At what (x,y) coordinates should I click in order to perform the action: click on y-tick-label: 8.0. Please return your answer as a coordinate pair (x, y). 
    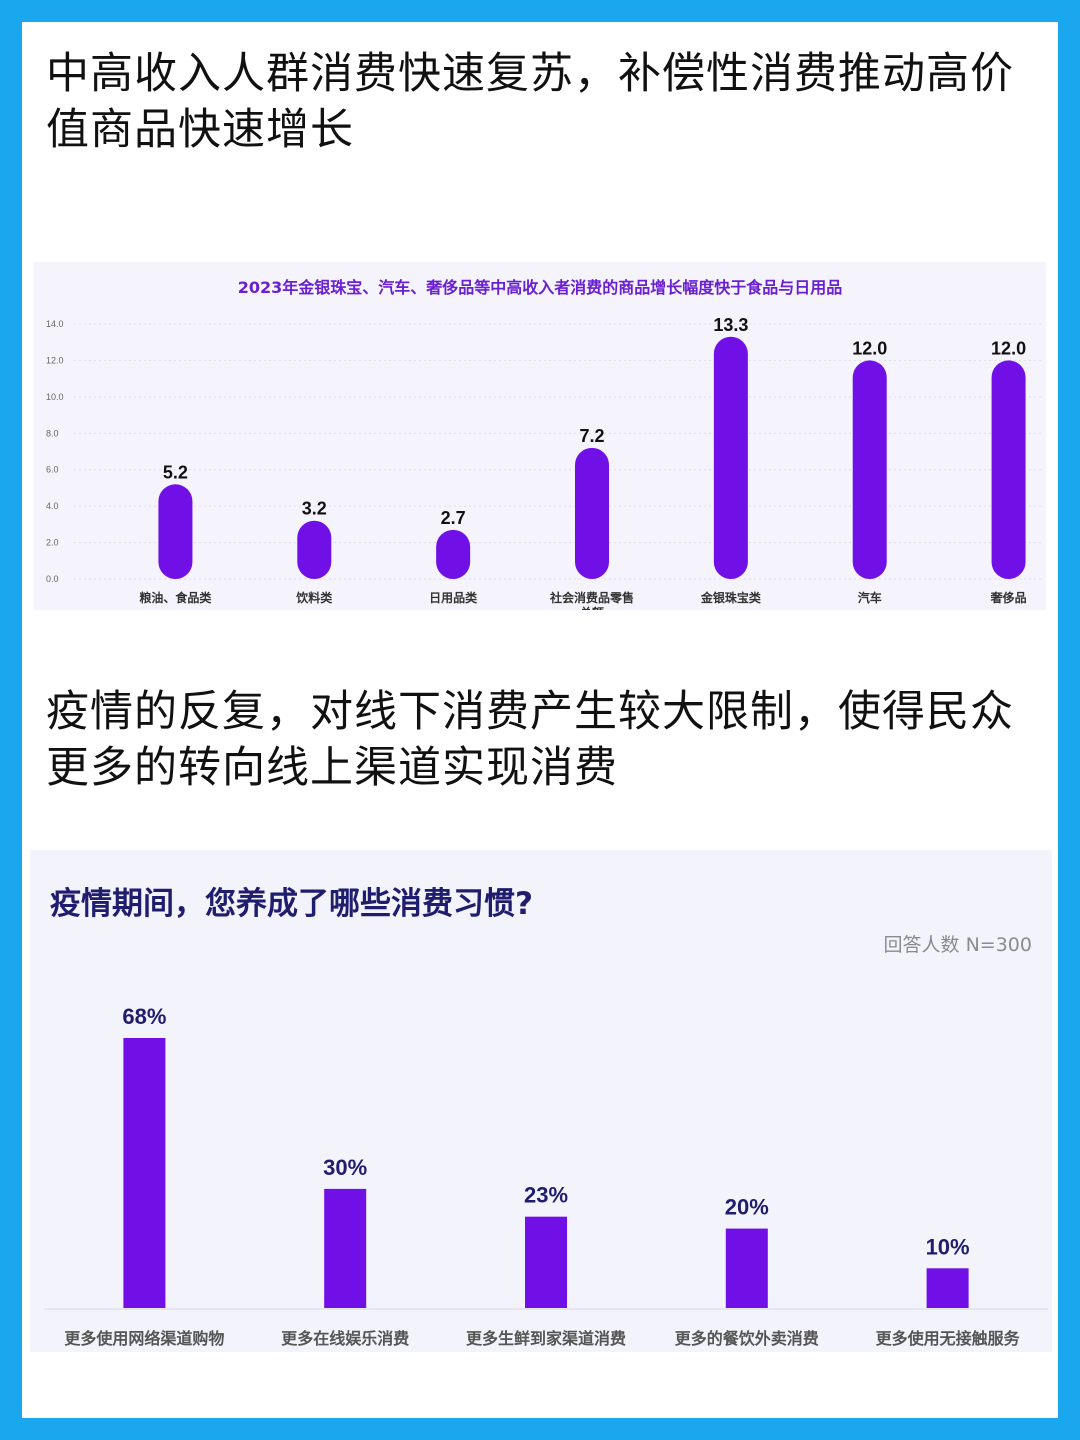
    Looking at the image, I should click on (52, 433).